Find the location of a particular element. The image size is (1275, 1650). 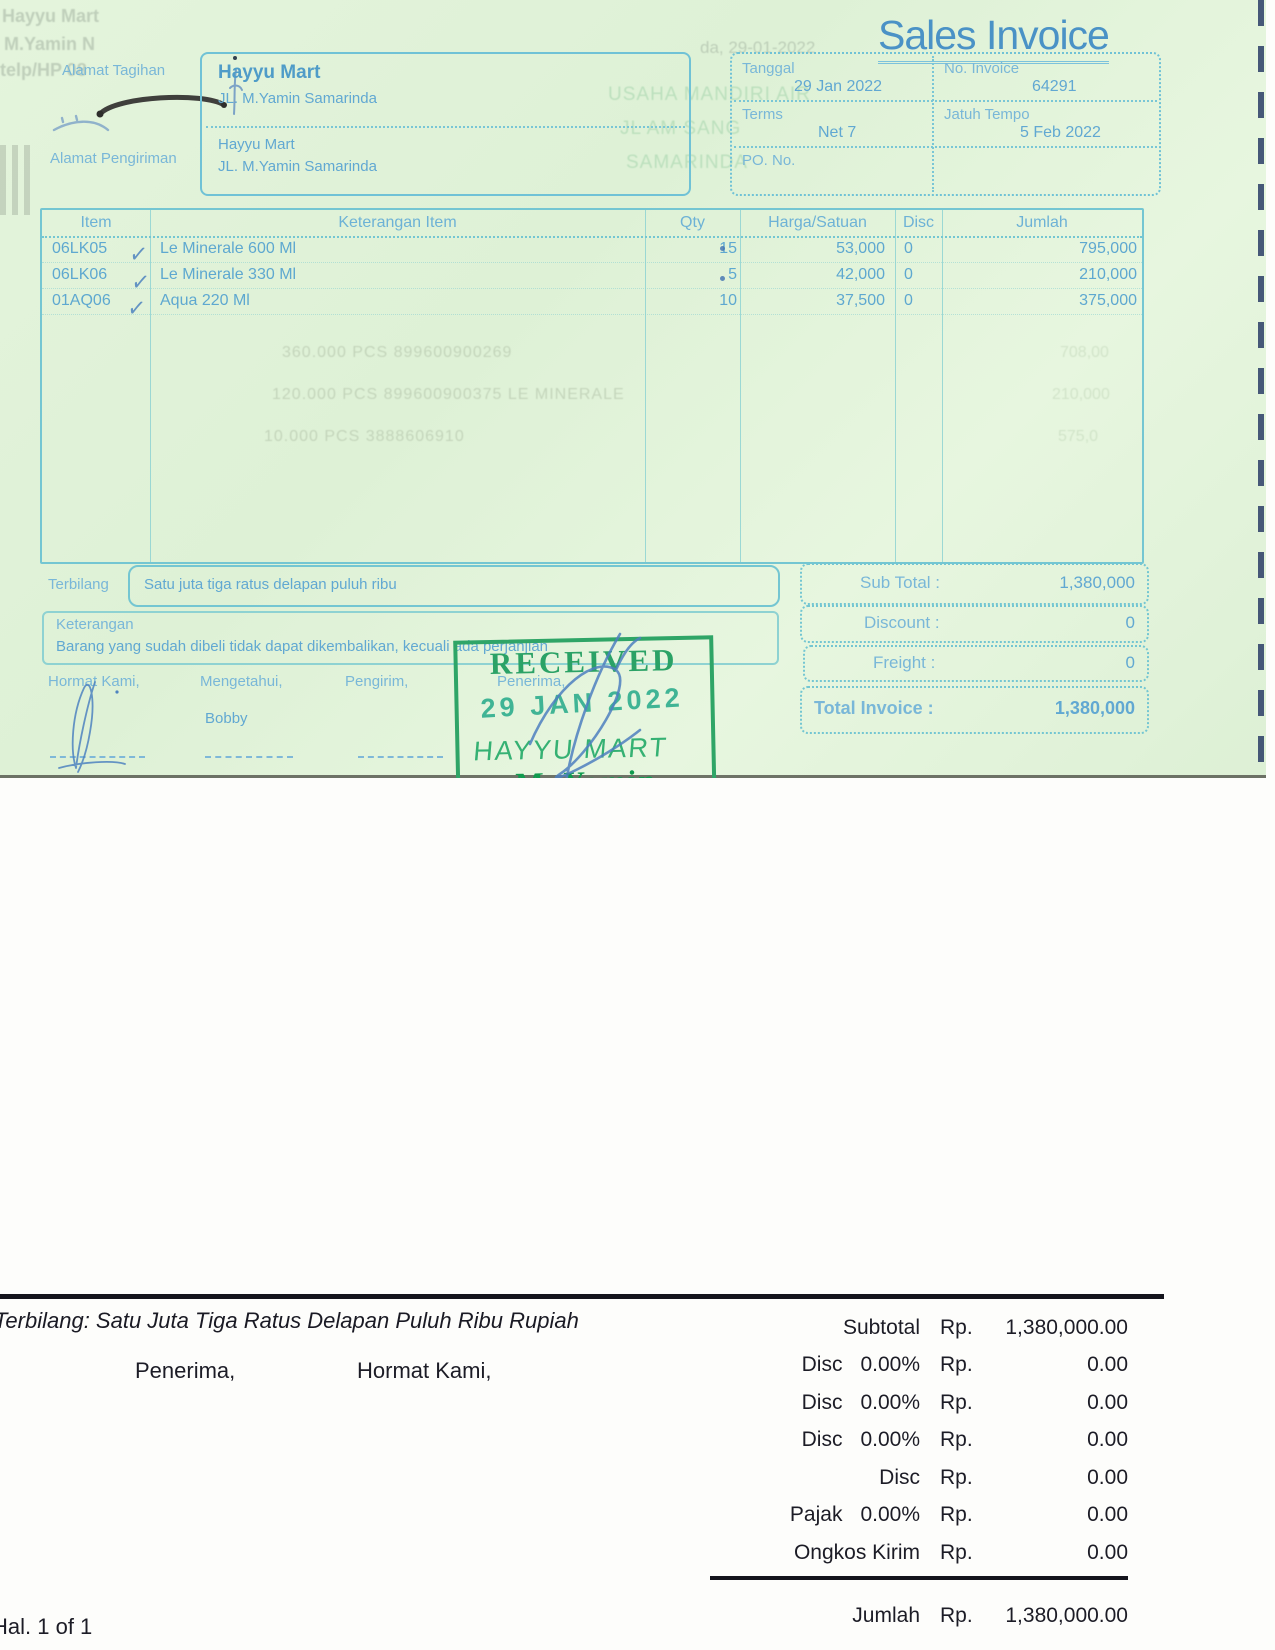

address-divider is located at coordinates (445, 127).